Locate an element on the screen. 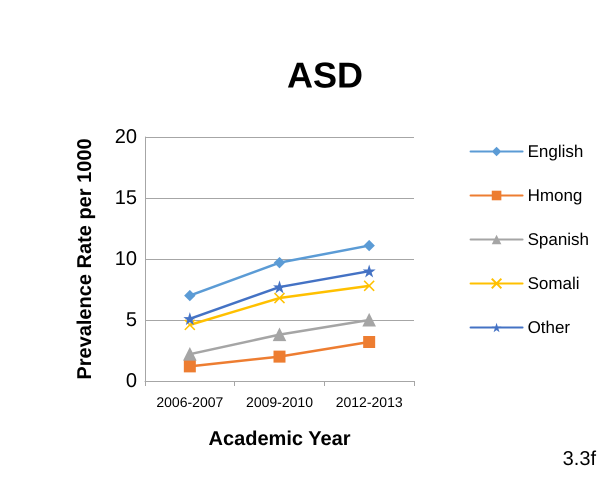 The image size is (602, 491). y-tick-label: 5 is located at coordinates (131, 320).